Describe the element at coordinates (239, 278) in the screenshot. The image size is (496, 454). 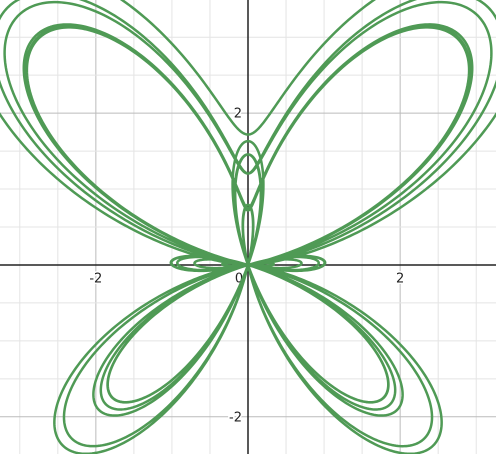
I see `x-tick-label: 0` at that location.